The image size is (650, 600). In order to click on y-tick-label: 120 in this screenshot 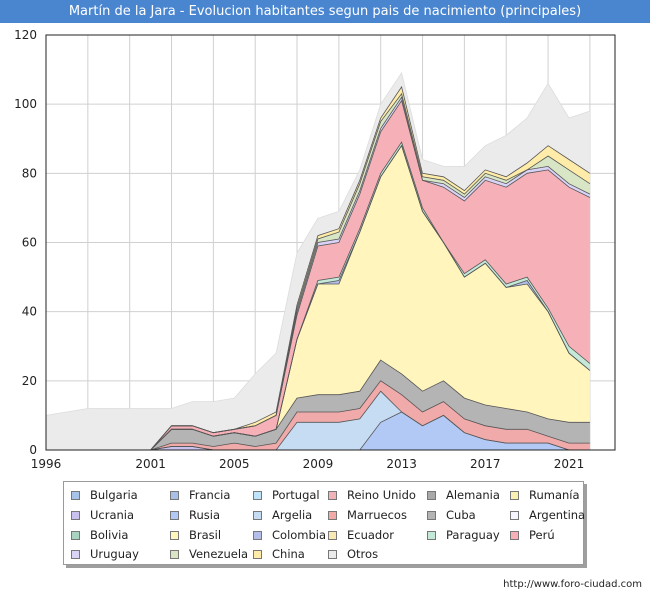, I will do `click(25, 35)`.